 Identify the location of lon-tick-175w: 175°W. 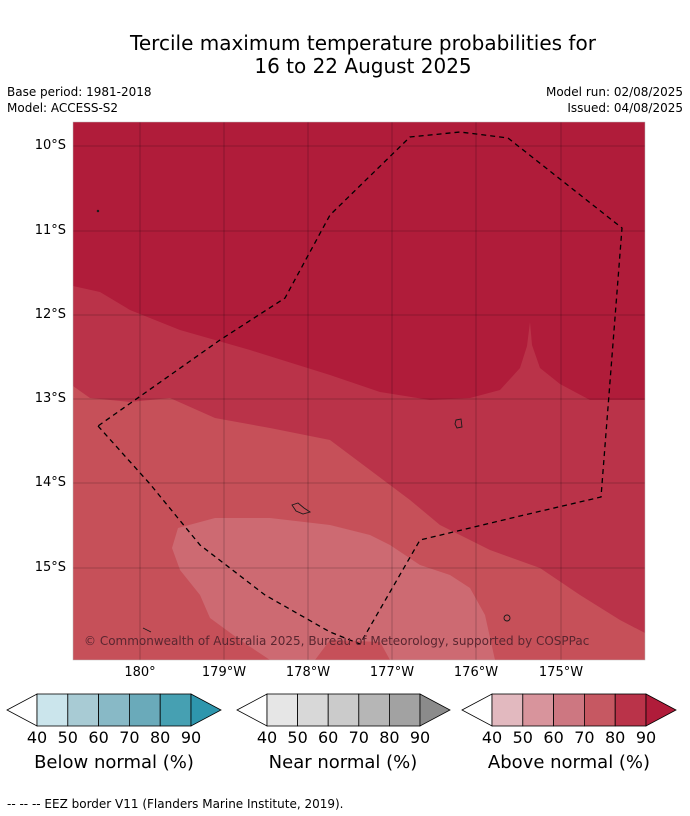
(561, 672).